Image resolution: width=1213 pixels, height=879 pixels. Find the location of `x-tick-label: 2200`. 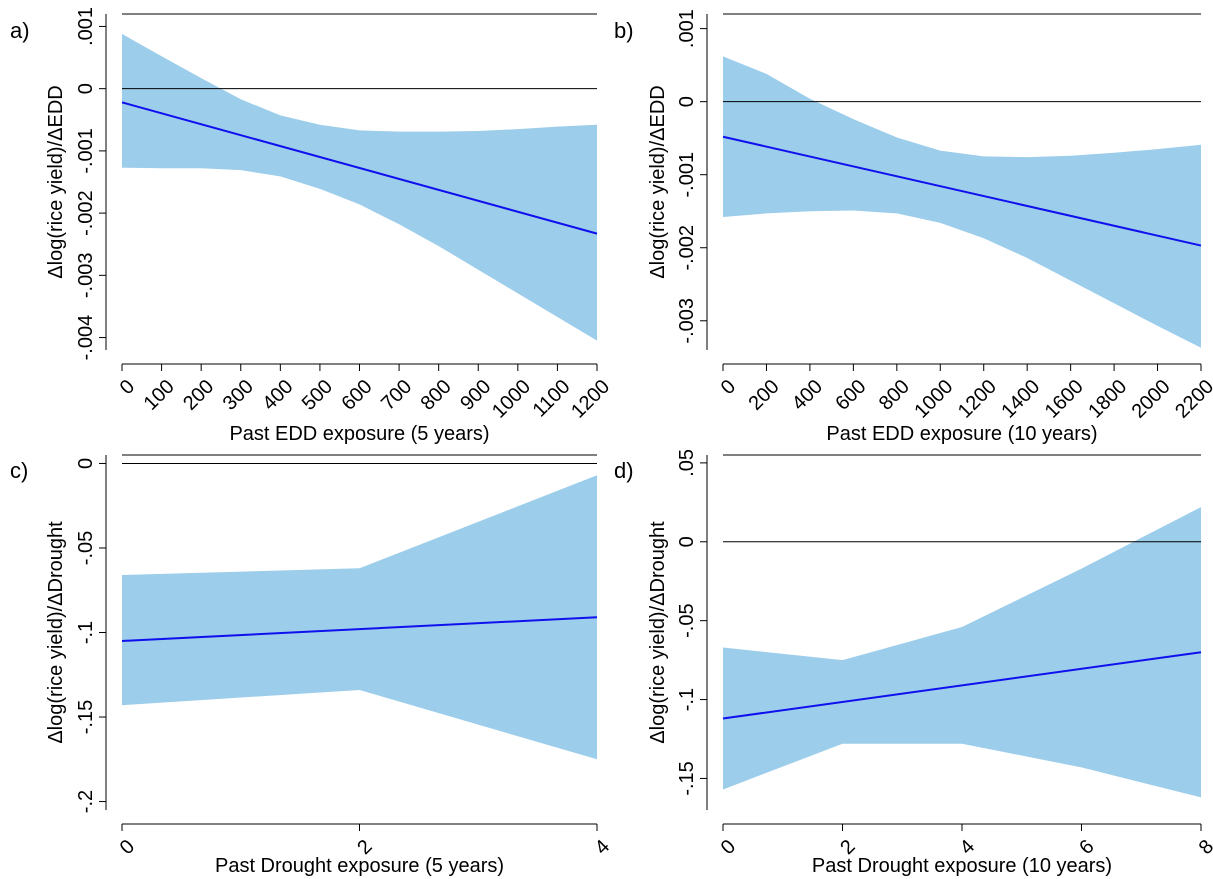

x-tick-label: 2200 is located at coordinates (1192, 399).